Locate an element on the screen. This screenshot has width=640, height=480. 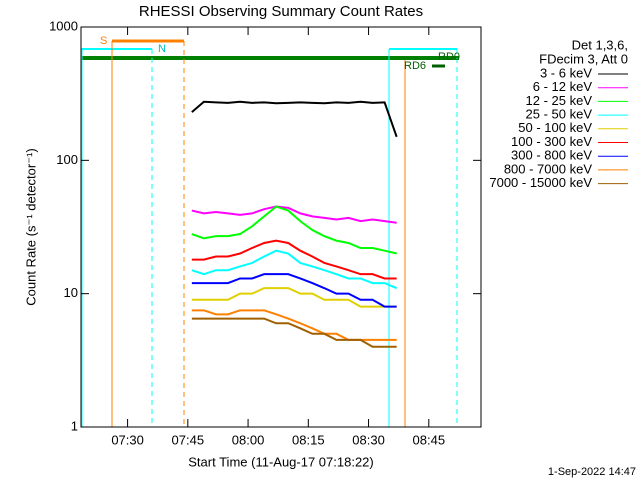
flag-label: RD0 is located at coordinates (449, 57).